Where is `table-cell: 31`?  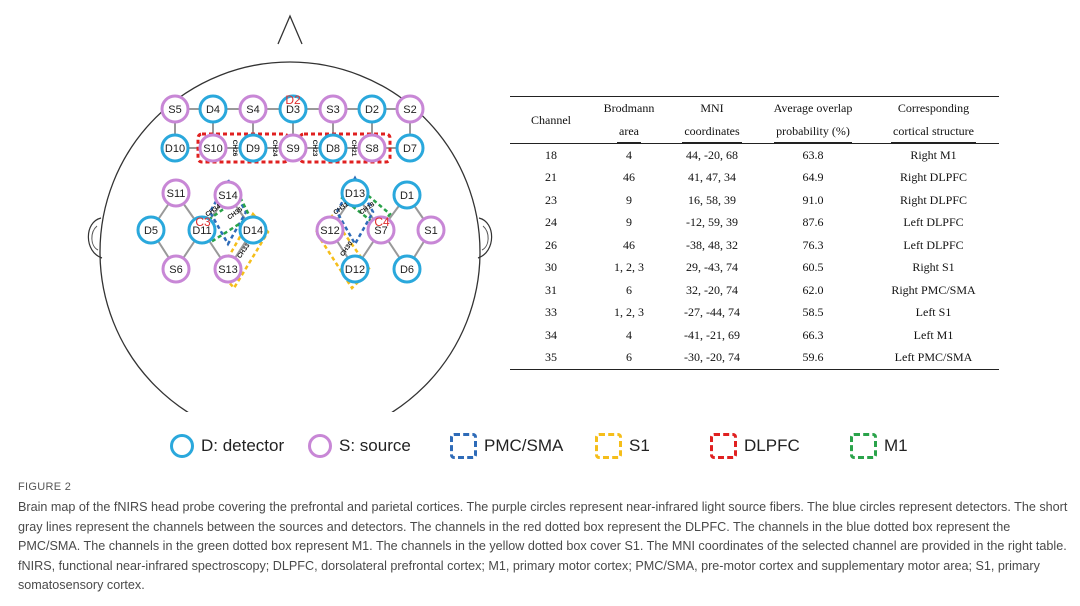
table-cell: 31 is located at coordinates (551, 289).